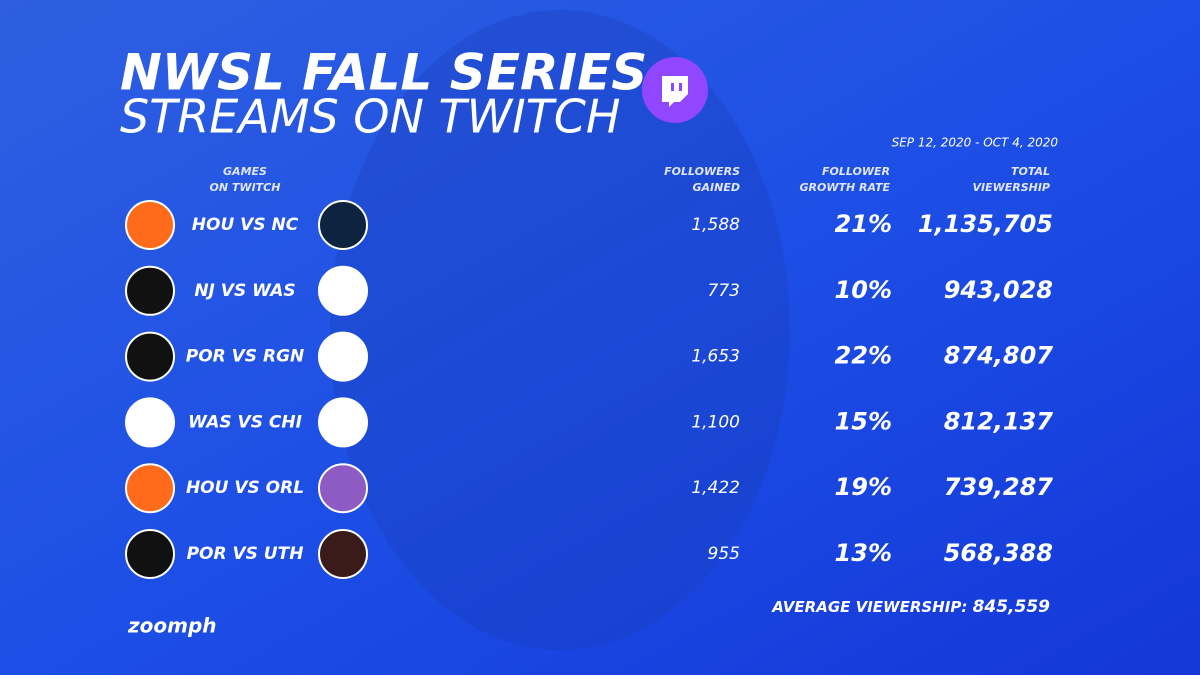 The height and width of the screenshot is (679, 1200). Describe the element at coordinates (724, 291) in the screenshot. I see `followers: 773` at that location.